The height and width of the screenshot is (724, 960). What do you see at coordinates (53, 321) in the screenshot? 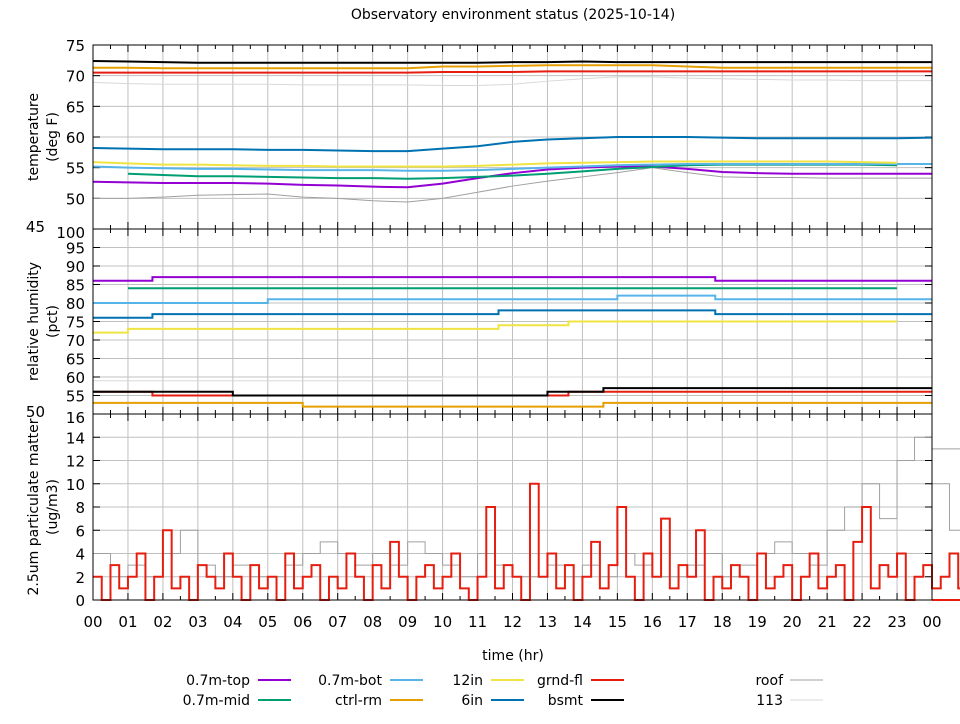
I see `y-axis-label: (pct)` at bounding box center [53, 321].